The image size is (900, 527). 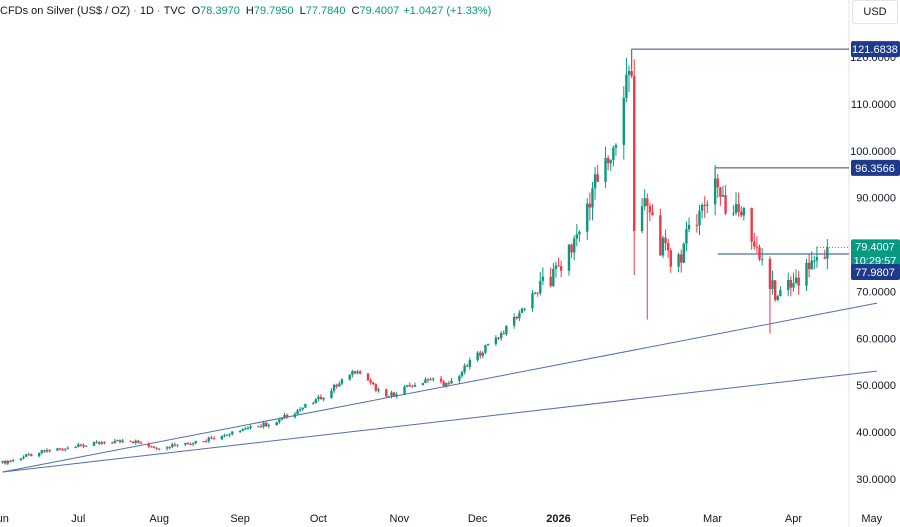 I want to click on high-label: H, so click(x=249, y=11).